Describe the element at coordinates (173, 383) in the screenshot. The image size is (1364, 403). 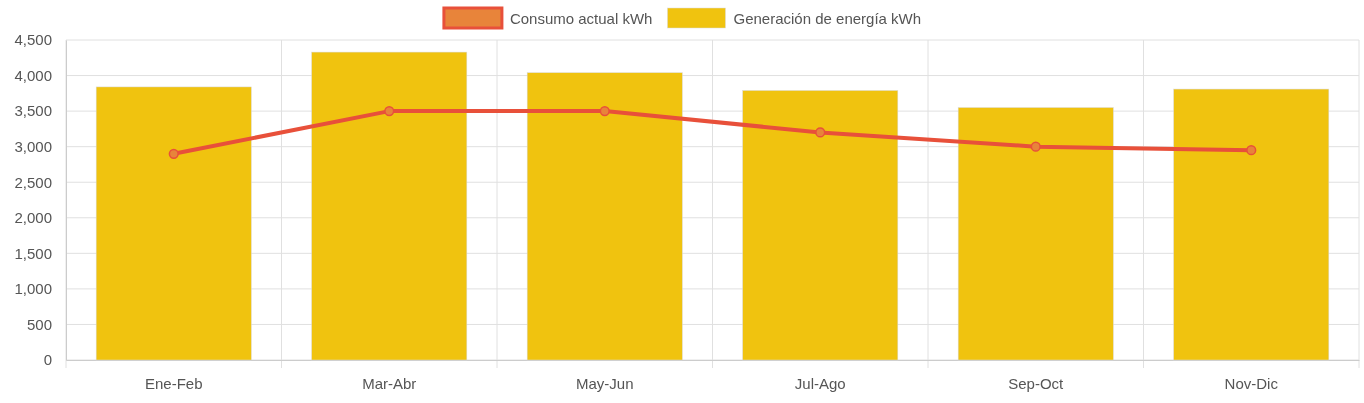
I see `x-tick-label: Ene-Feb` at that location.